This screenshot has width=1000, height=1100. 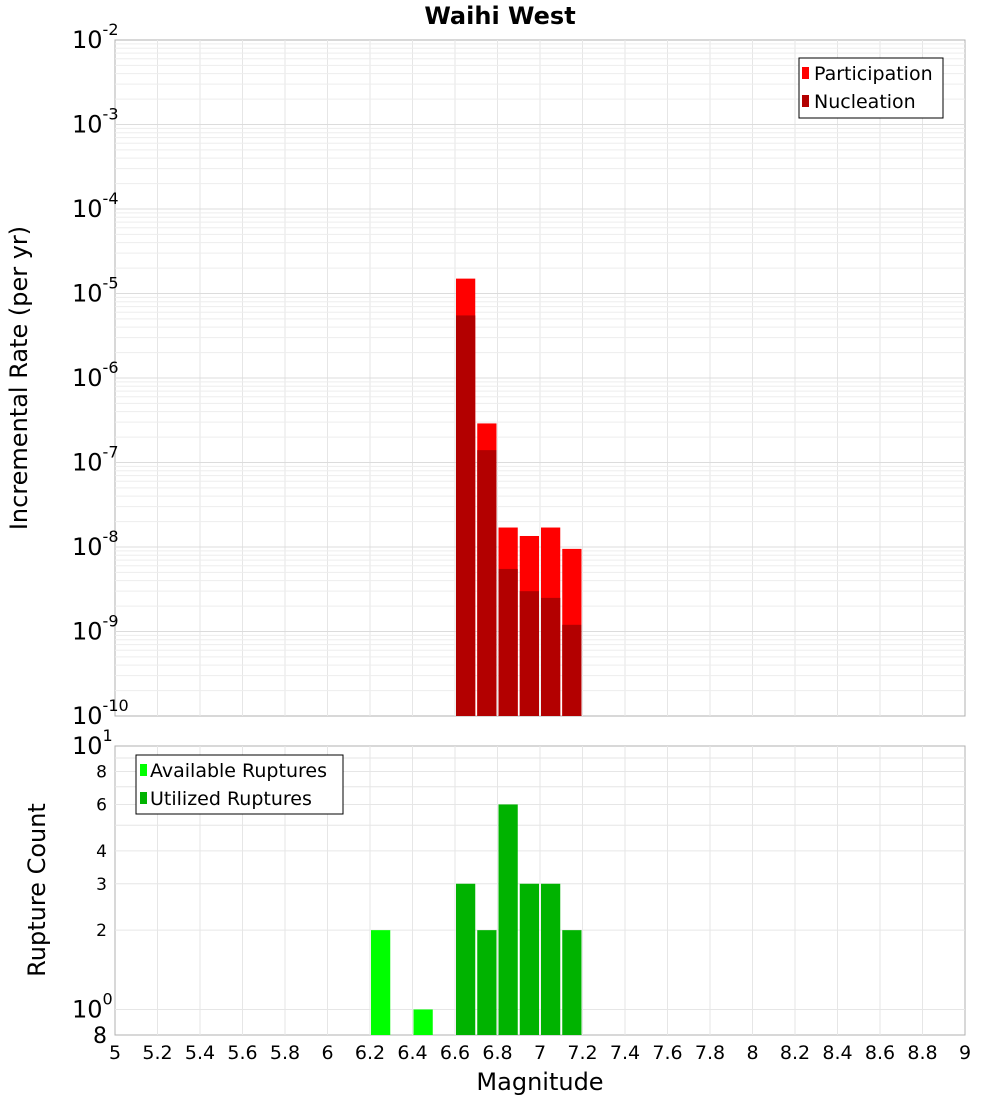 I want to click on bottom-y-tick-label: 4, so click(x=101, y=852).